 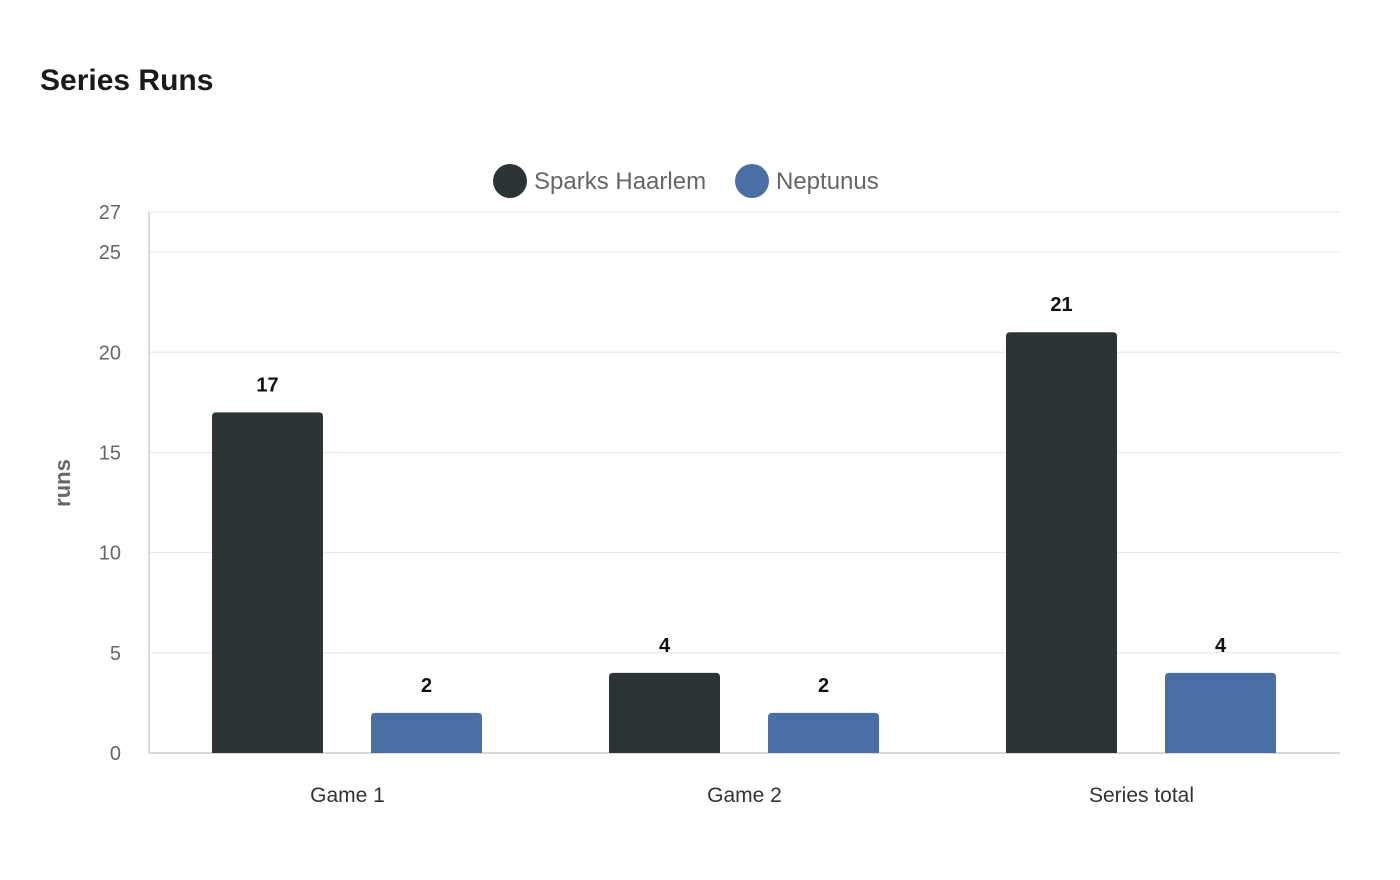 What do you see at coordinates (1221, 646) in the screenshot?
I see `data-label-neptunus-series-total: 4` at bounding box center [1221, 646].